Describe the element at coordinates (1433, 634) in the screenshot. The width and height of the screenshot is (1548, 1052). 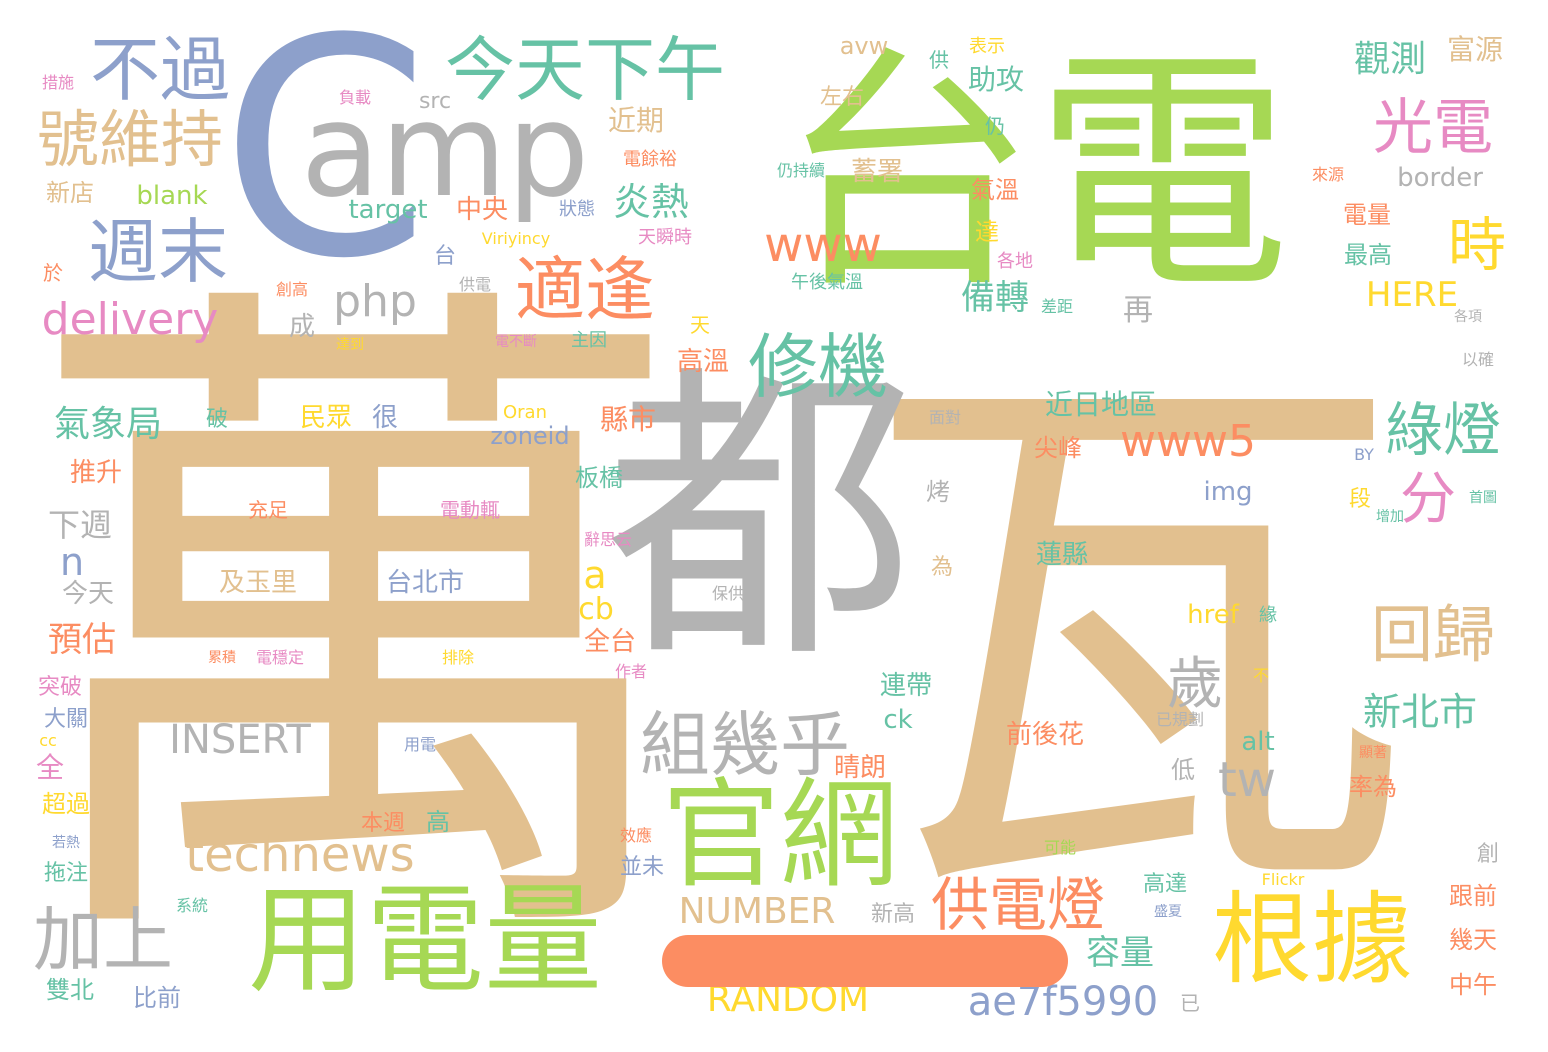
I see `cloud-word: 回歸` at that location.